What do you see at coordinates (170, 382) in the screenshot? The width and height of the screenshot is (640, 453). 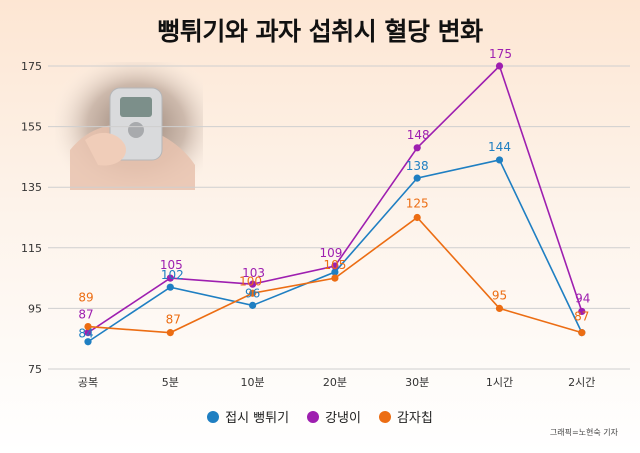 I see `x-tick-label: 5분` at bounding box center [170, 382].